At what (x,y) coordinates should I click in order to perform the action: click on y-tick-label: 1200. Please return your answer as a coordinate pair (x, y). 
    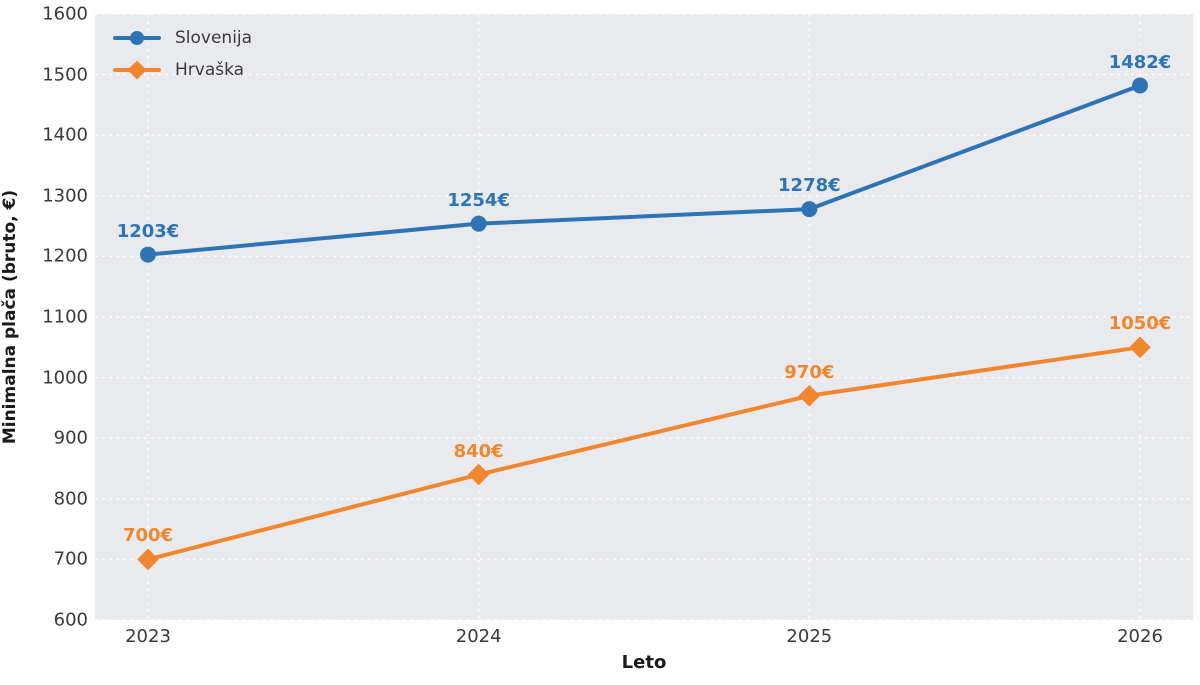
    Looking at the image, I should click on (65, 256).